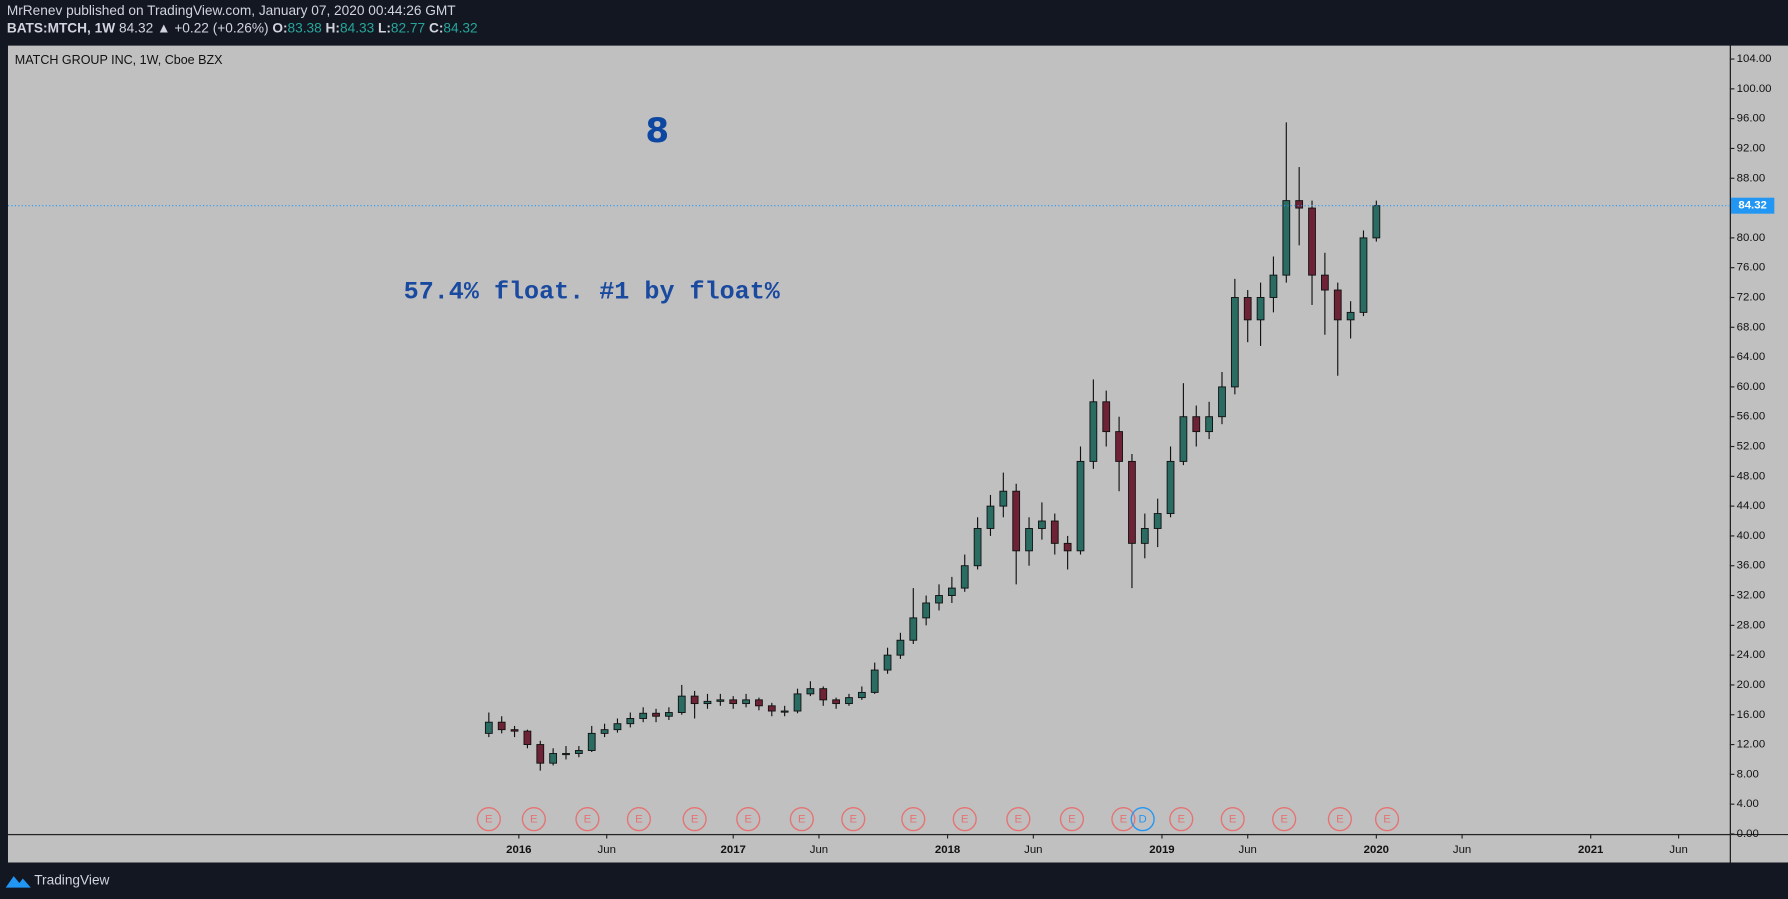 This screenshot has height=899, width=1788. What do you see at coordinates (436, 27) in the screenshot?
I see `c-label: C:` at bounding box center [436, 27].